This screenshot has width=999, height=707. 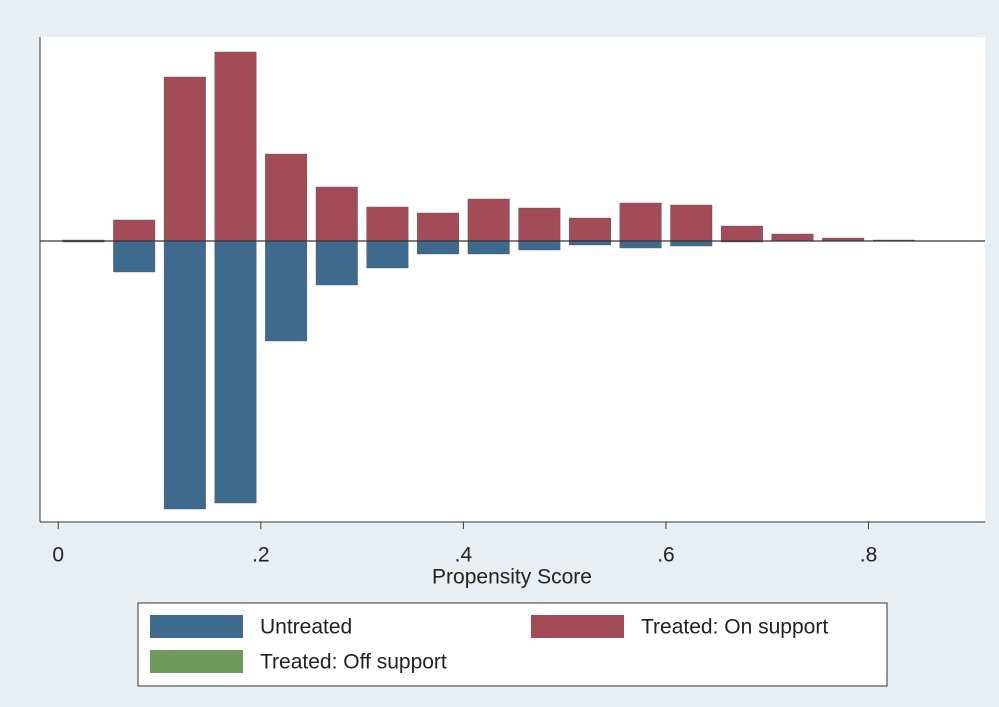 What do you see at coordinates (261, 555) in the screenshot?
I see `x-tick-label: .2` at bounding box center [261, 555].